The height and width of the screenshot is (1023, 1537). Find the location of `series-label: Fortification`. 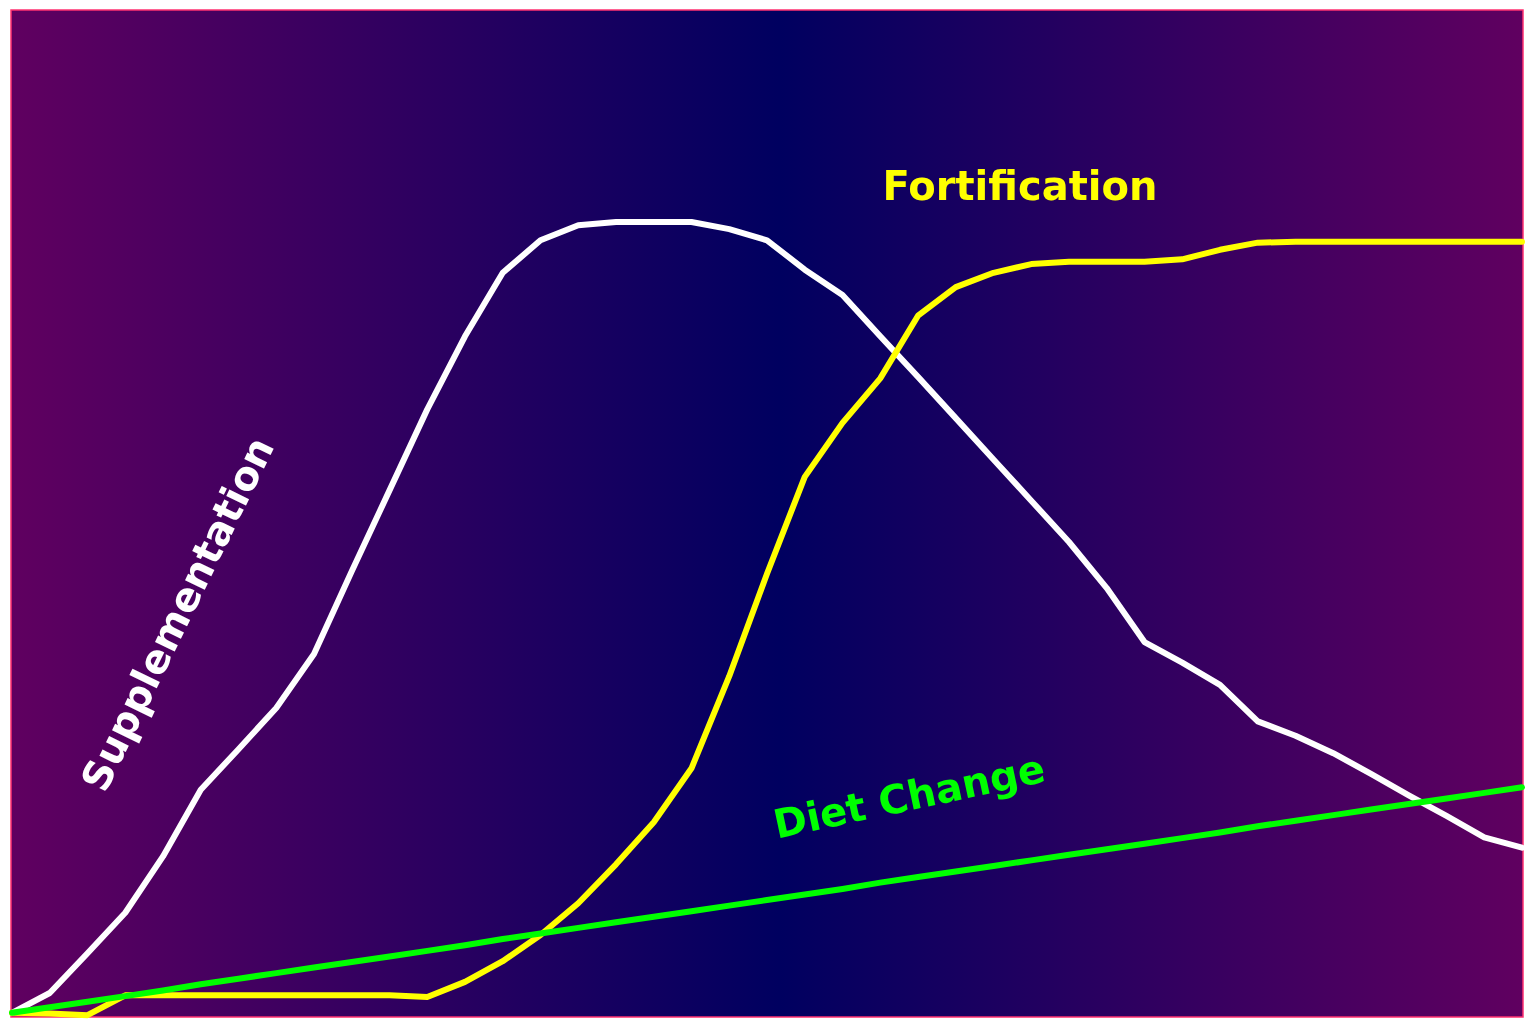

series-label: Fortification is located at coordinates (1020, 186).